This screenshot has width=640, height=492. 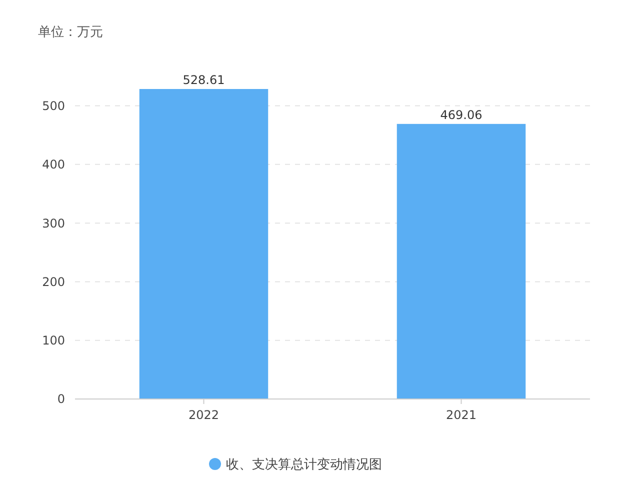 What do you see at coordinates (53, 105) in the screenshot?
I see `y-tick-label: 500` at bounding box center [53, 105].